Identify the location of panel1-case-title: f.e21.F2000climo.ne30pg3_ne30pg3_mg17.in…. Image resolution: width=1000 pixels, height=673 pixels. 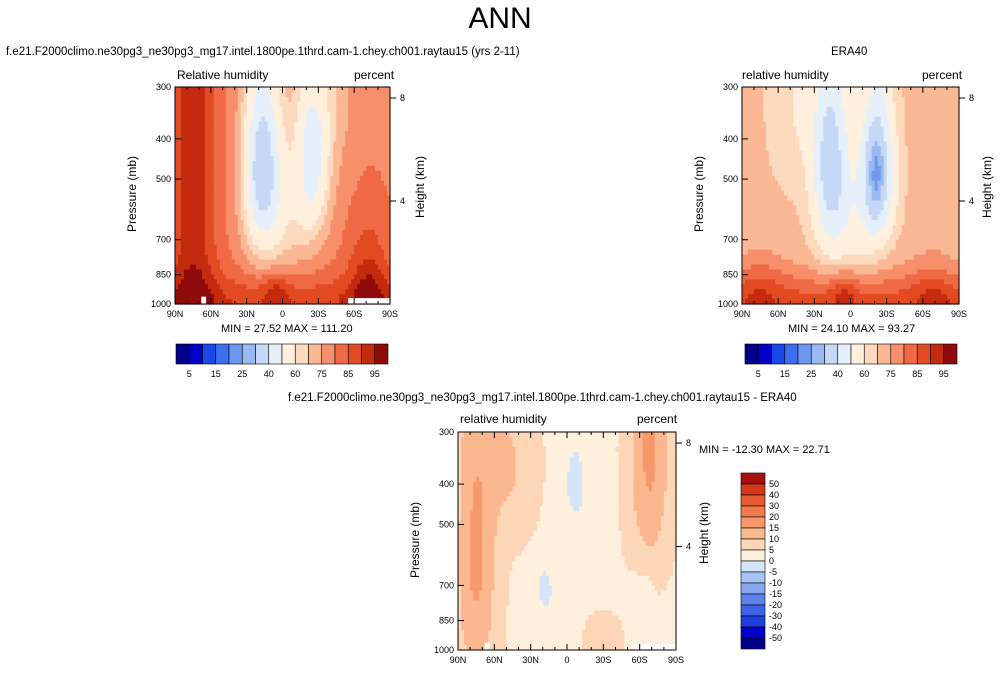
(263, 52).